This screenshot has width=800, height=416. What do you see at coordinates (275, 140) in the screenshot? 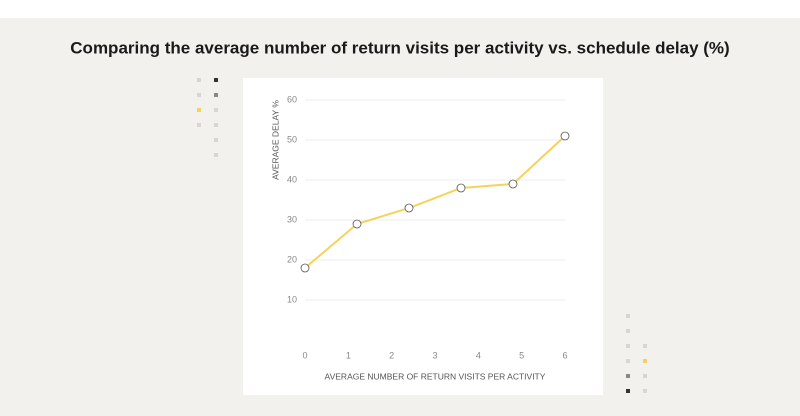
I see `y-axis-label: AVERAGE DELAY %` at bounding box center [275, 140].